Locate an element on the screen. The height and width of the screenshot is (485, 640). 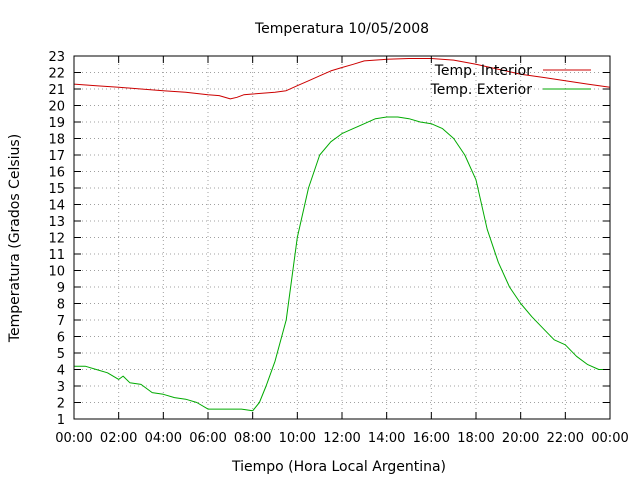
y-tick-label: 13 is located at coordinates (56, 222).